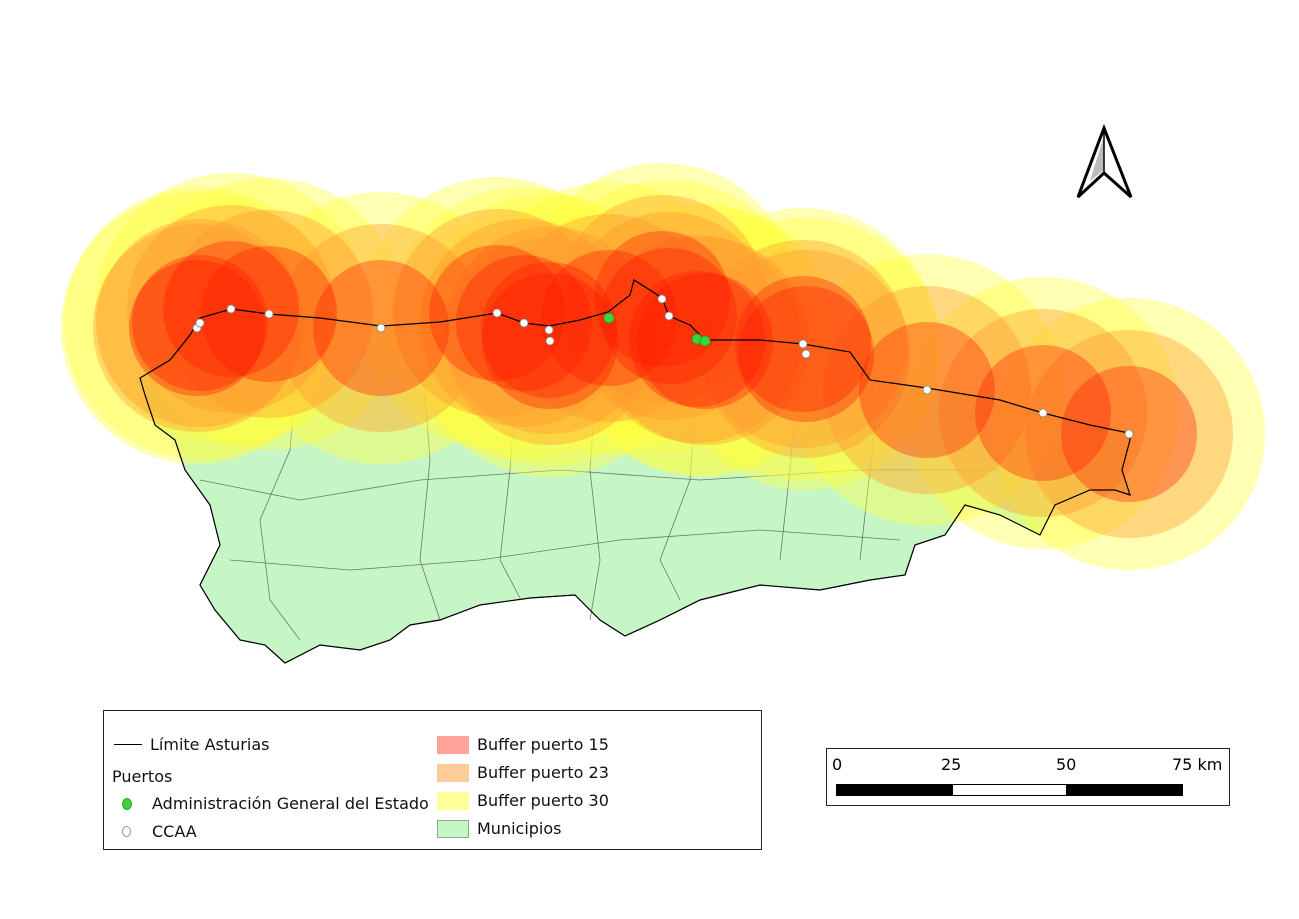 Image resolution: width=1299 pixels, height=919 pixels. What do you see at coordinates (127, 803) in the screenshot?
I see `green-dot-icon` at bounding box center [127, 803].